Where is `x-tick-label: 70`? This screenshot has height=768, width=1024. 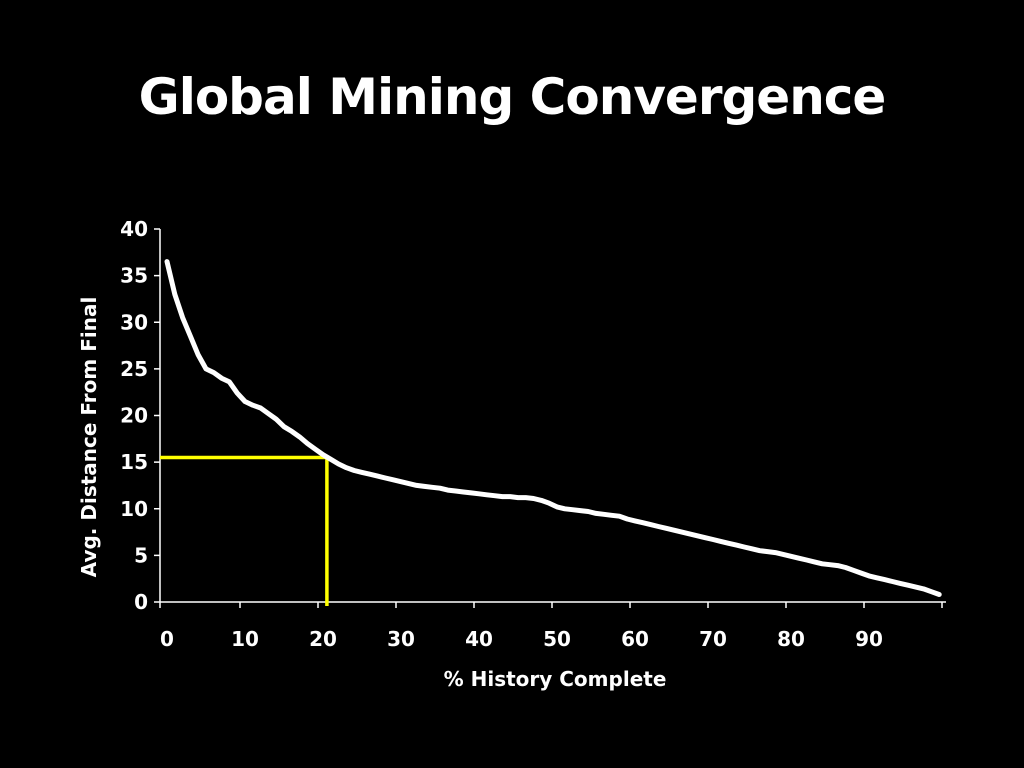
x-tick-label: 70 is located at coordinates (713, 639).